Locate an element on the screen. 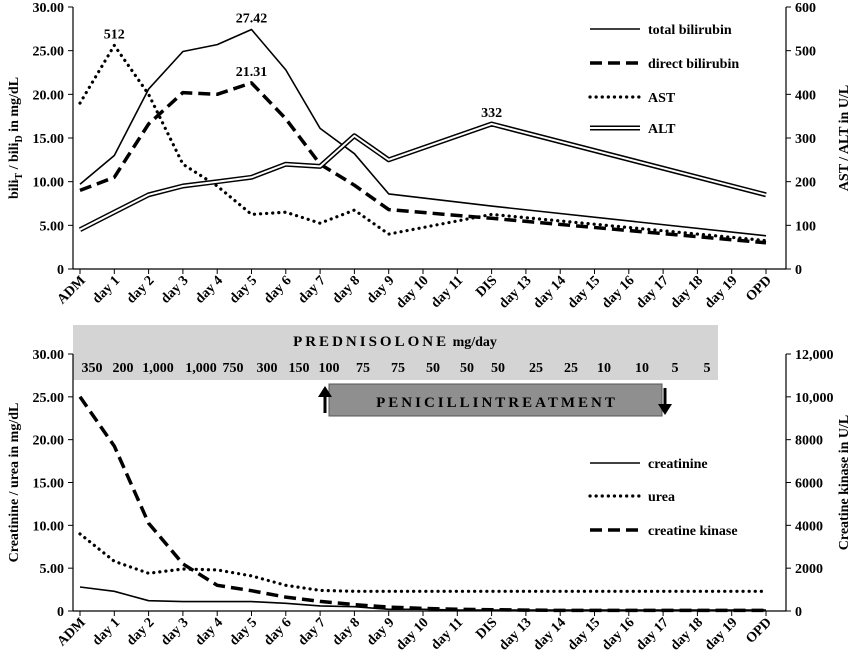  y-tick-label-left: 20.00 is located at coordinates (49, 95).